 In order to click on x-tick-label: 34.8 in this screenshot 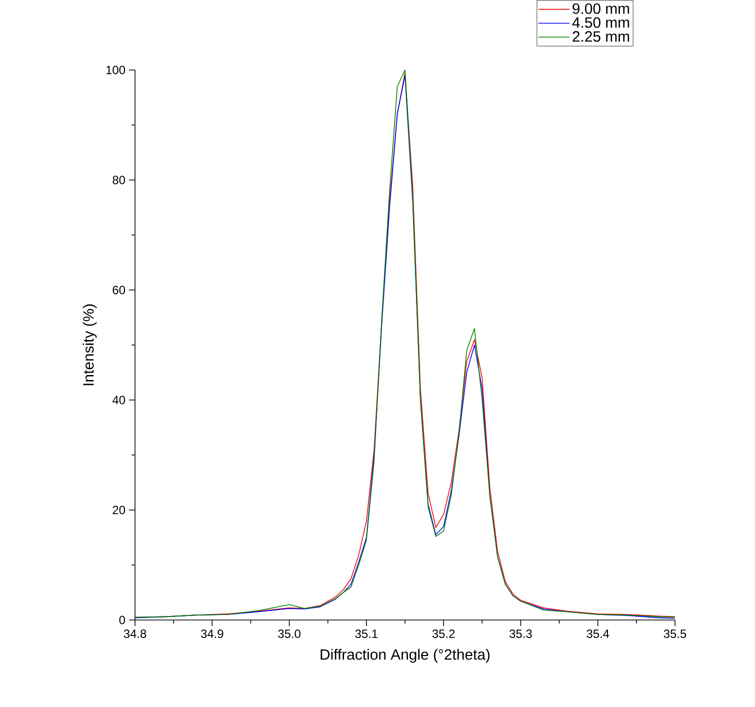, I will do `click(135, 634)`.